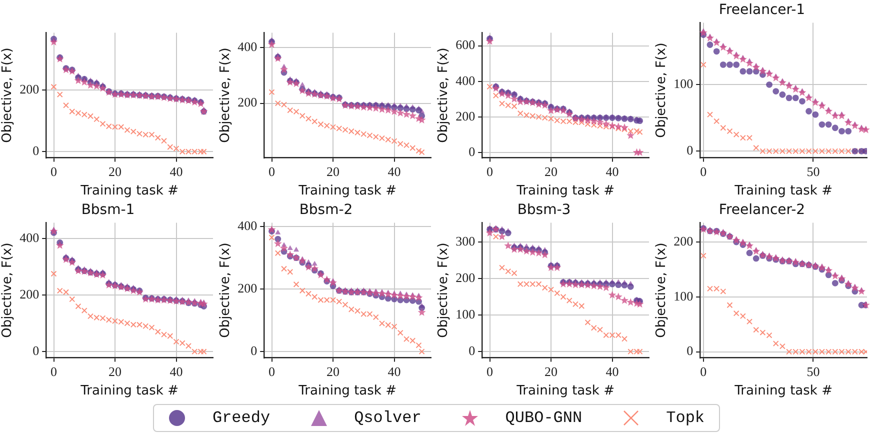 This screenshot has width=873, height=446. I want to click on legend-label: QUBO-GNN, so click(543, 418).